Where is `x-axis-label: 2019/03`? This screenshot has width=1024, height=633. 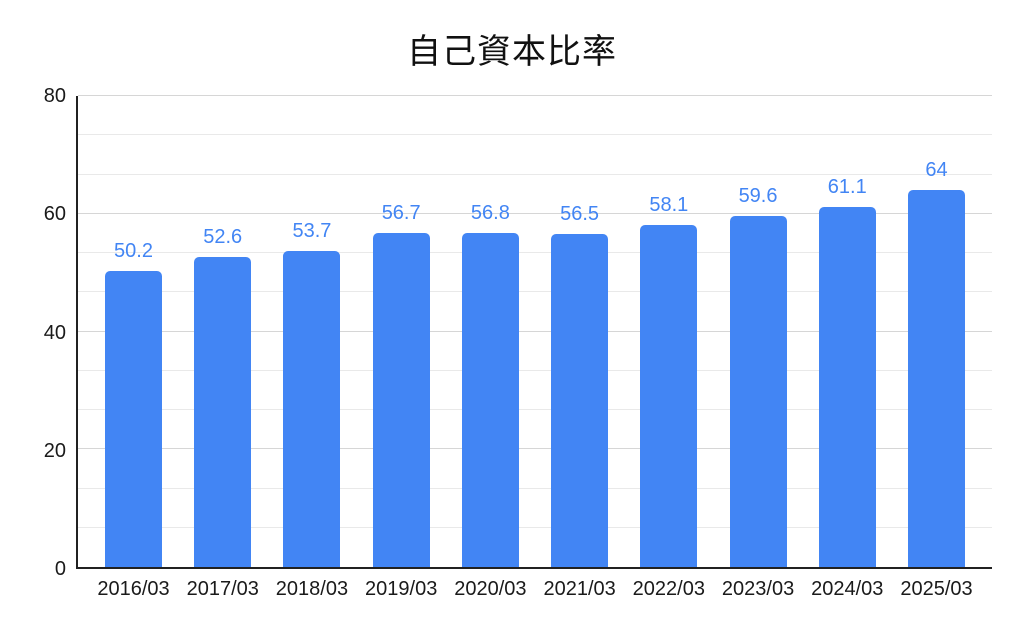
x-axis-label: 2019/03 is located at coordinates (401, 589).